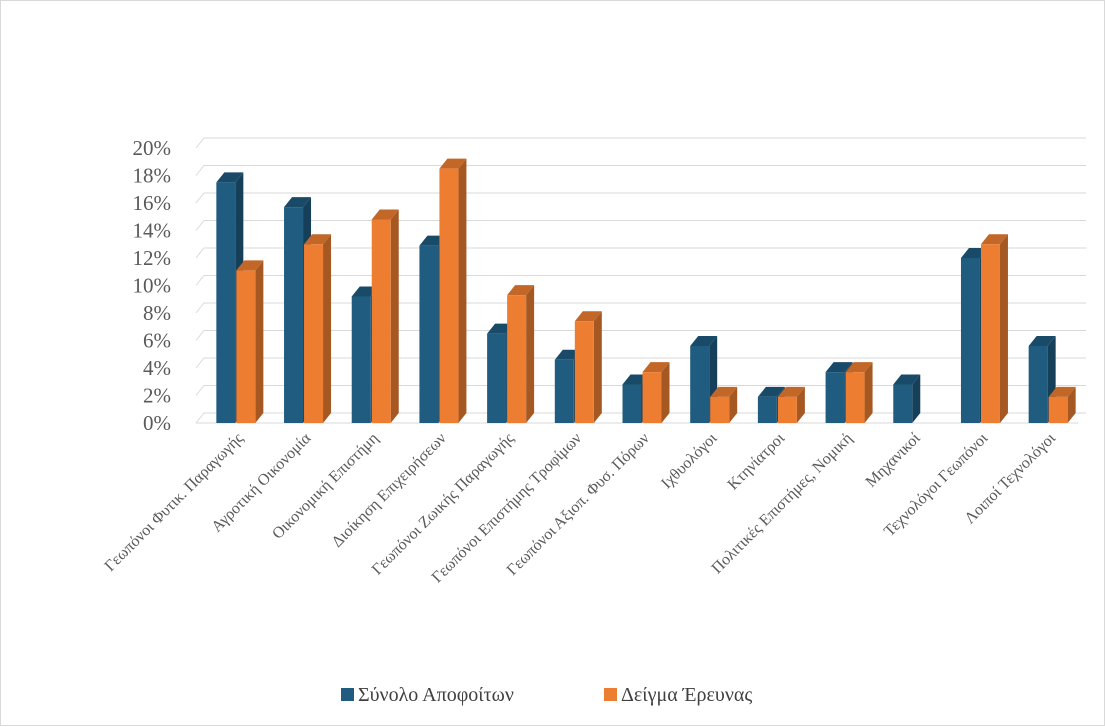 The image size is (1105, 727). Describe the element at coordinates (152, 176) in the screenshot. I see `y-tick-label: 18%` at that location.